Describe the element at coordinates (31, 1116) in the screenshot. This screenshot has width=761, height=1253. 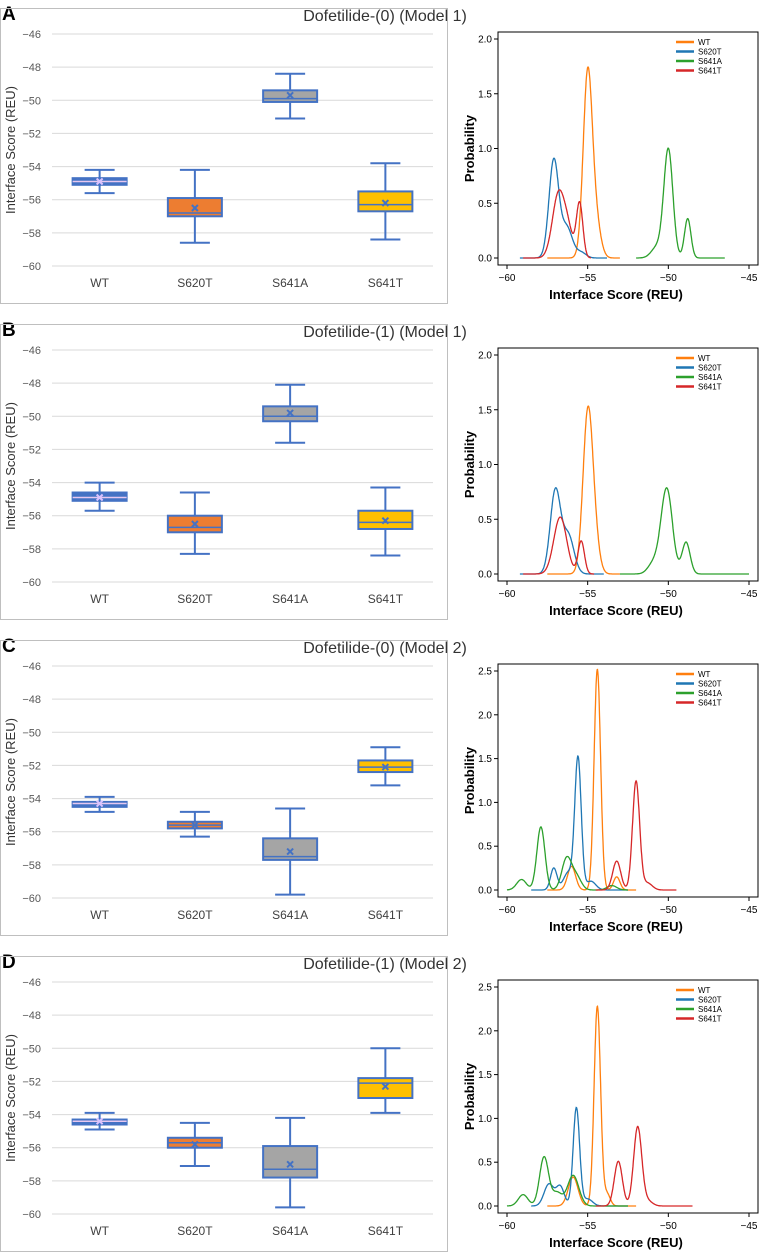
I see `y-tick-label: −54` at that location.